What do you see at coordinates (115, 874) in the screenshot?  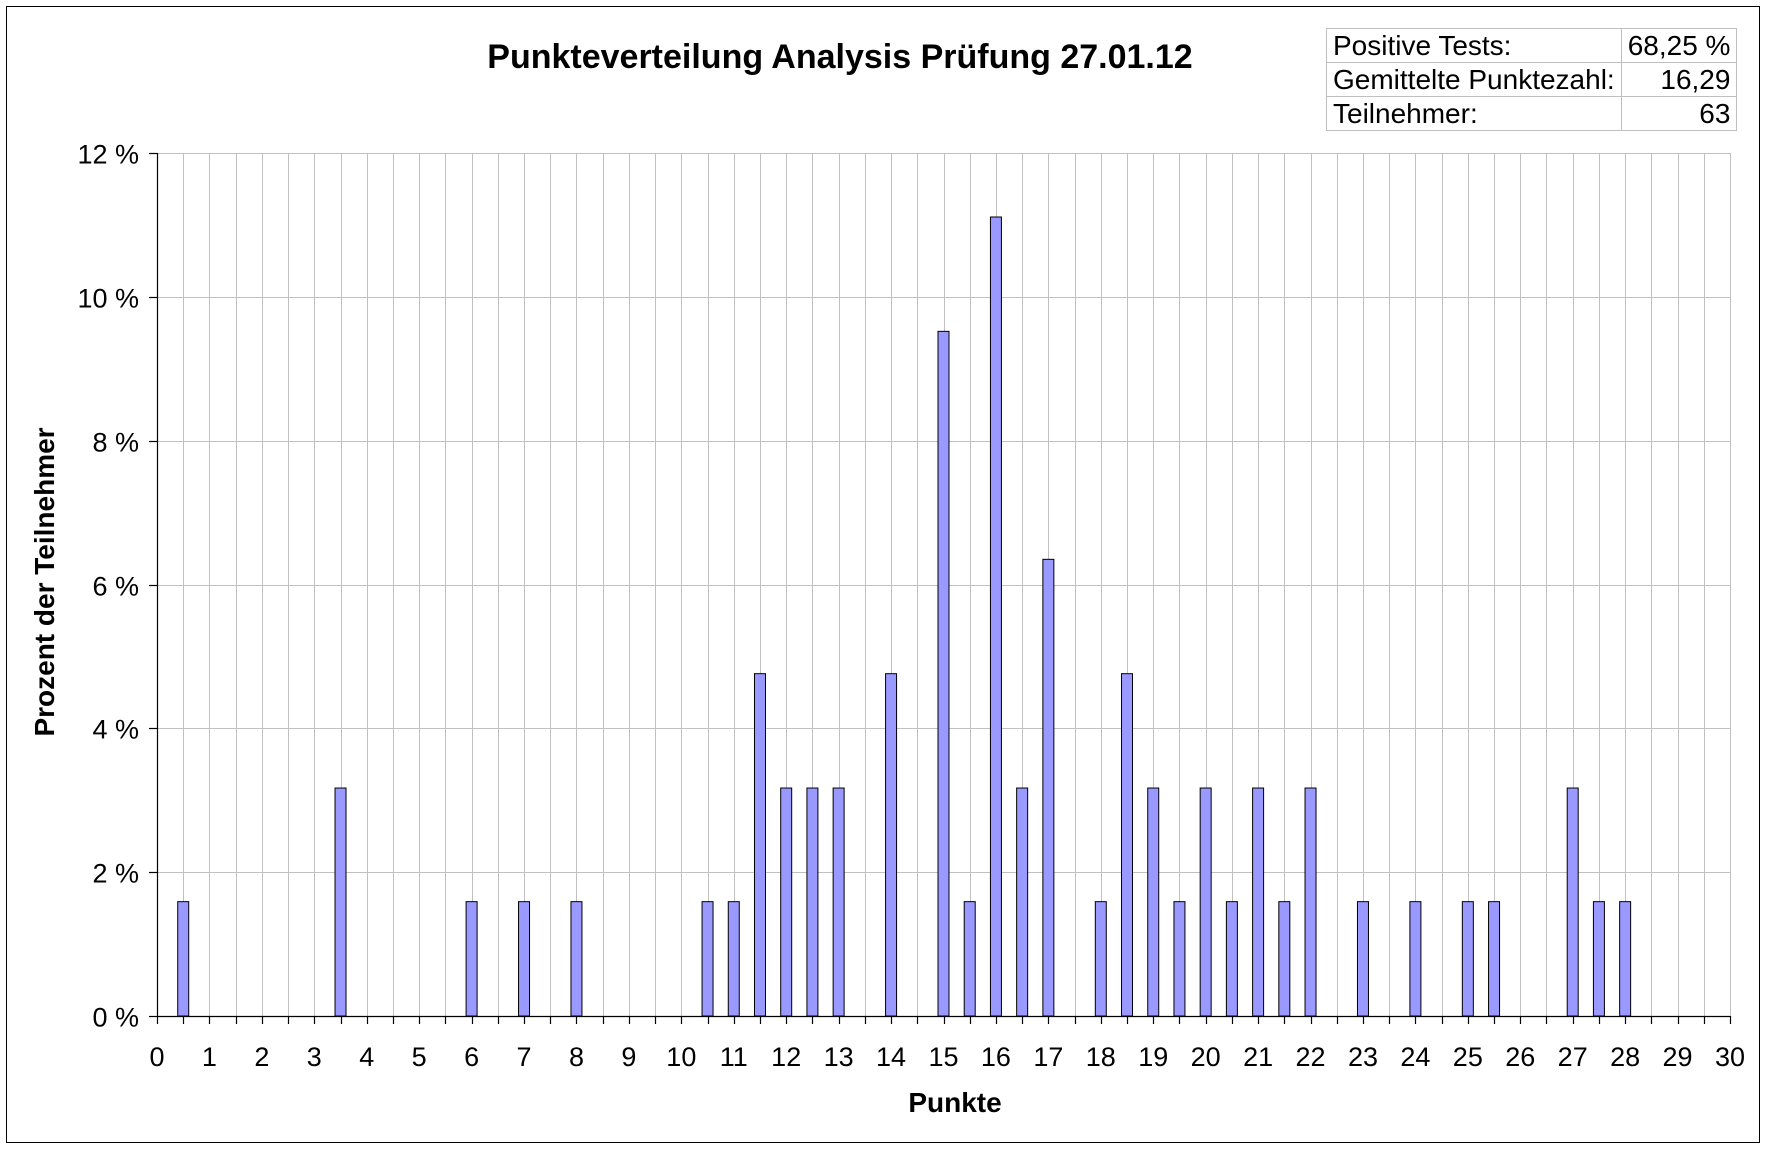 I see `y-tick-label: 2 %` at bounding box center [115, 874].